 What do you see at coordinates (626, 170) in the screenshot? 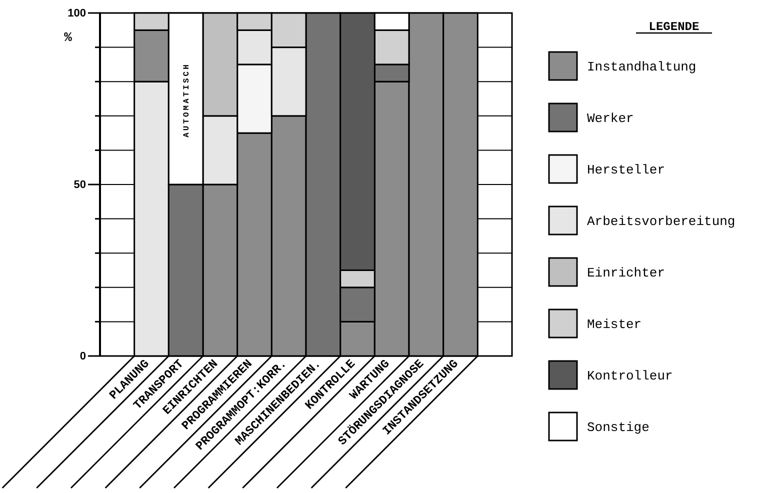
I see `legend-label: Hersteller` at bounding box center [626, 170].